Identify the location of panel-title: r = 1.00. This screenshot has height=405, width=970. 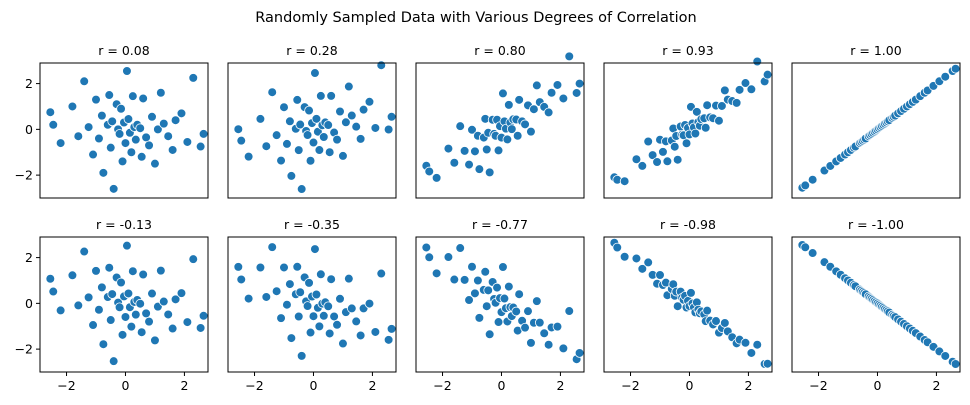
(875, 50).